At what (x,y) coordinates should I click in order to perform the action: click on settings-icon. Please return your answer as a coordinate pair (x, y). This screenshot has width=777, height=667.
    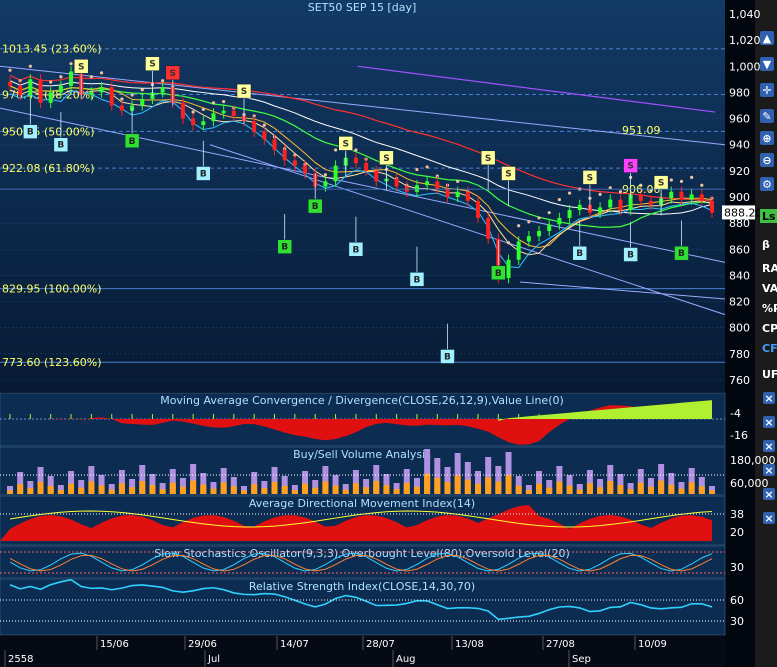
    Looking at the image, I should click on (767, 184).